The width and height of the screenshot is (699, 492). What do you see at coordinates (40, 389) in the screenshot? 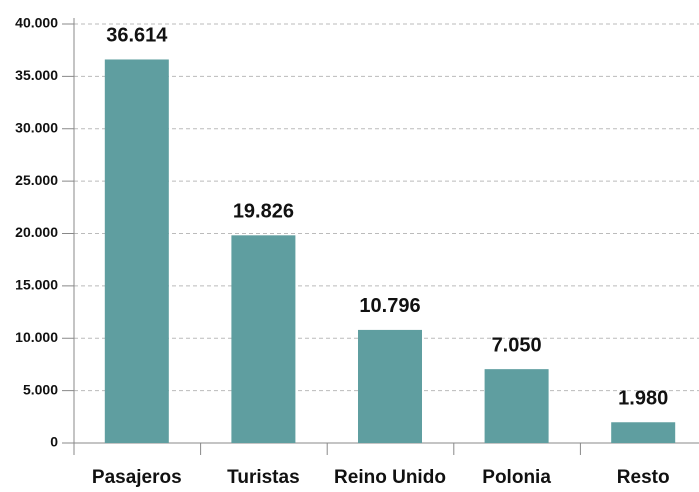
I see `y-tick-label: 5.000` at bounding box center [40, 389].